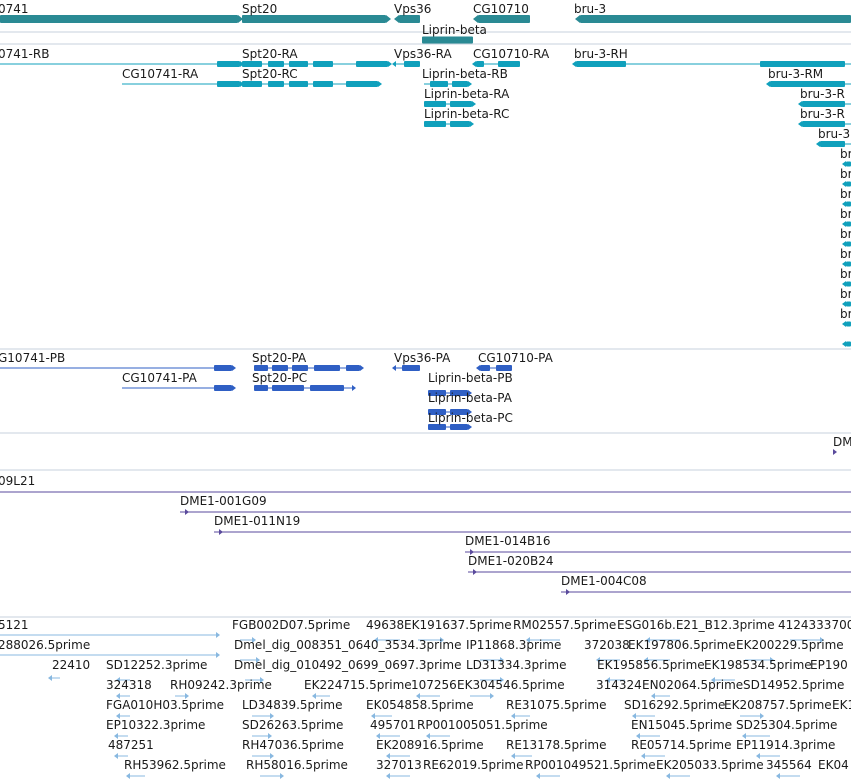 The width and height of the screenshot is (851, 781). I want to click on gene-label: Vps36, so click(412, 9).